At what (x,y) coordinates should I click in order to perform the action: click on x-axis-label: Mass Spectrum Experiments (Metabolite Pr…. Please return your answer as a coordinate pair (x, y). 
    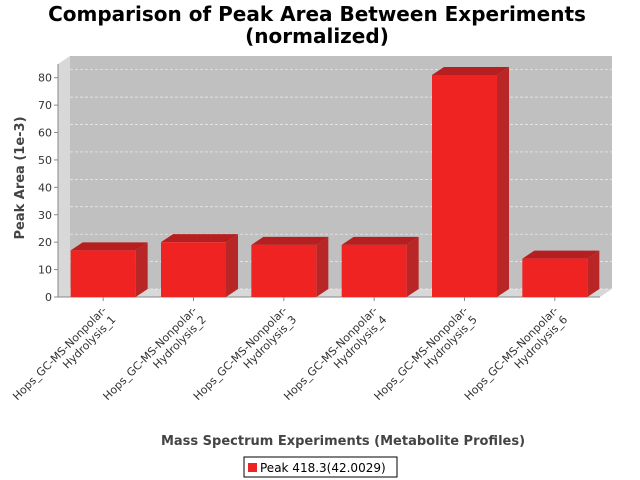
    Looking at the image, I should click on (343, 441).